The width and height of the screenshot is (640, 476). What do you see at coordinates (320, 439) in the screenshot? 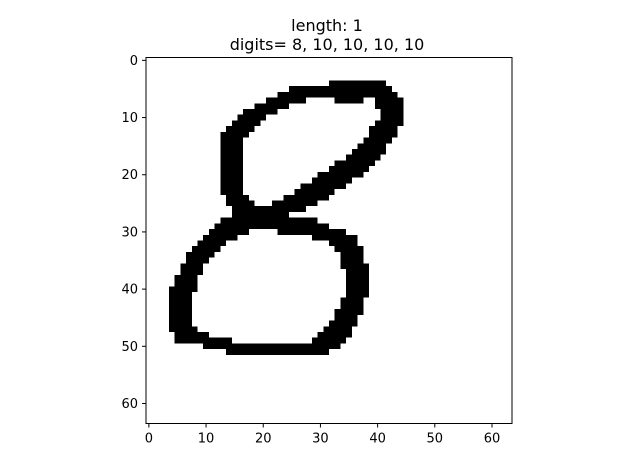
I see `x-tick-label: 30` at bounding box center [320, 439].